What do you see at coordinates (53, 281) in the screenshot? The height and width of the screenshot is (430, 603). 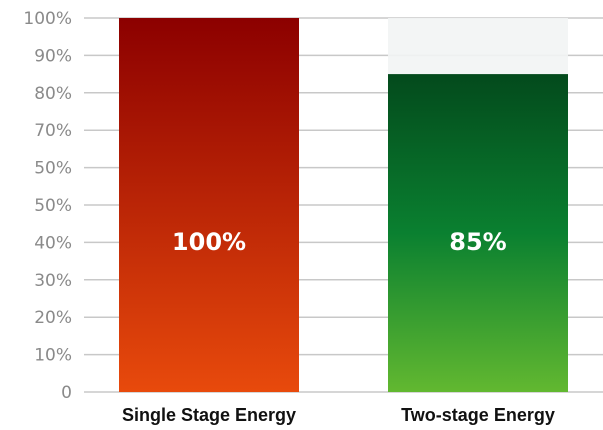 I see `y-tick-label: 30%` at bounding box center [53, 281].